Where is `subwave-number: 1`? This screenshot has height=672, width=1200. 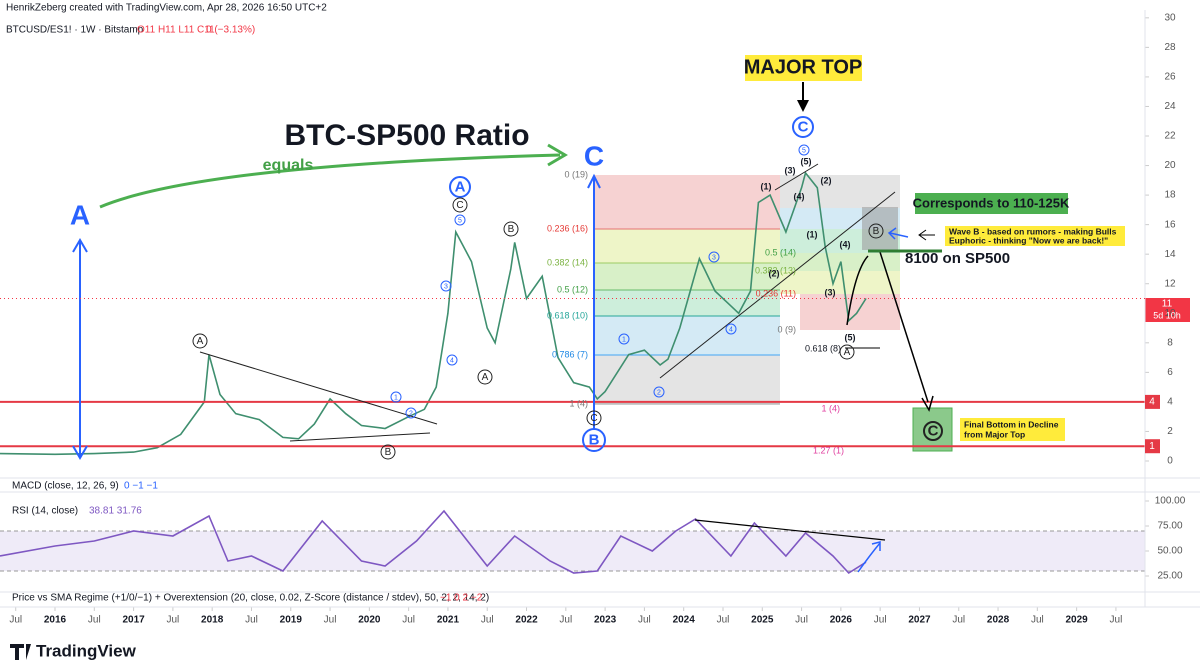
subwave-number: 1 is located at coordinates (624, 339).